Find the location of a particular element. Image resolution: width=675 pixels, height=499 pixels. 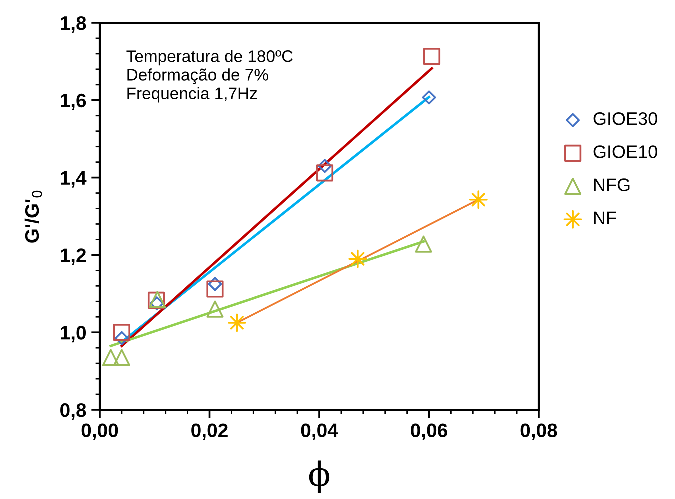

x-tick-label: 0,04 is located at coordinates (319, 432).